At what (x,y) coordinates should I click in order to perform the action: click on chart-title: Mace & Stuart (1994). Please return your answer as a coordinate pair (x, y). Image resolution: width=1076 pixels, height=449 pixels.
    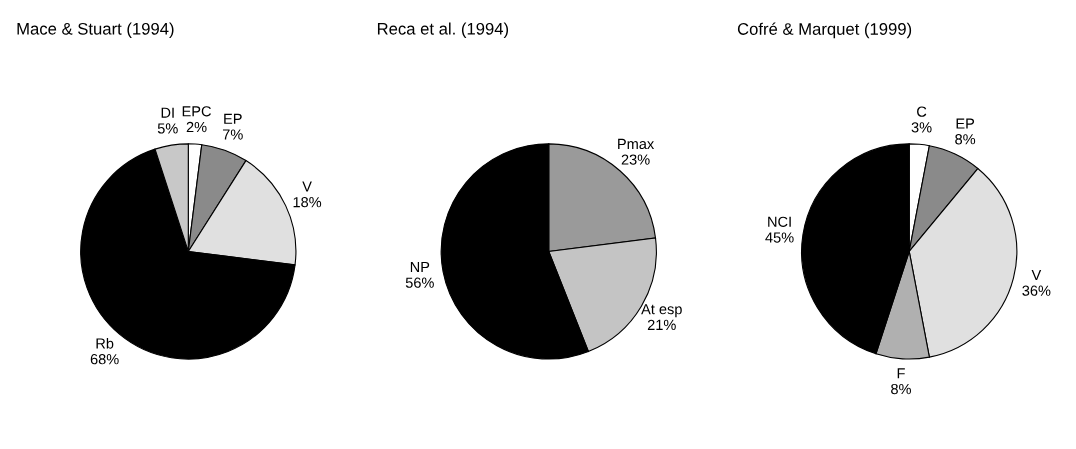
    Looking at the image, I should click on (95, 30).